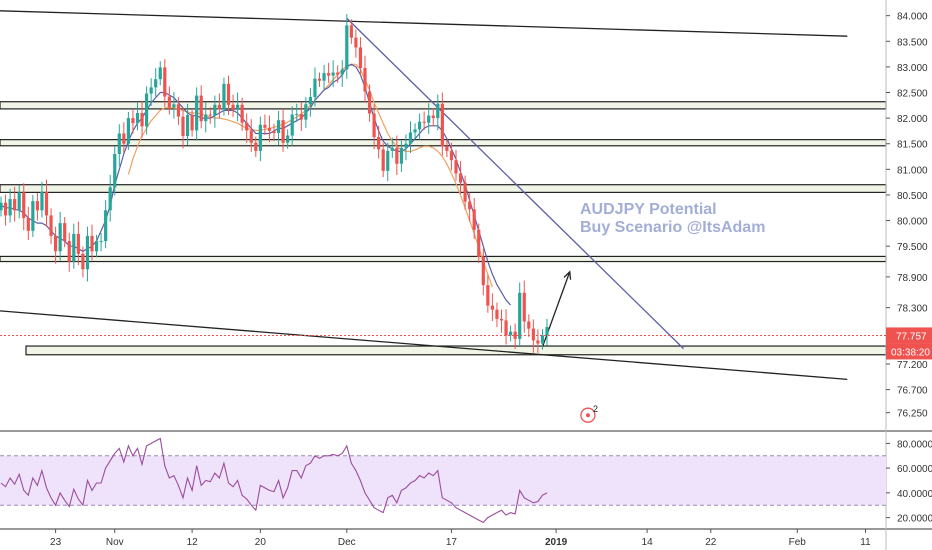 The image size is (932, 550). I want to click on price-tick-label: 83.500, so click(912, 42).